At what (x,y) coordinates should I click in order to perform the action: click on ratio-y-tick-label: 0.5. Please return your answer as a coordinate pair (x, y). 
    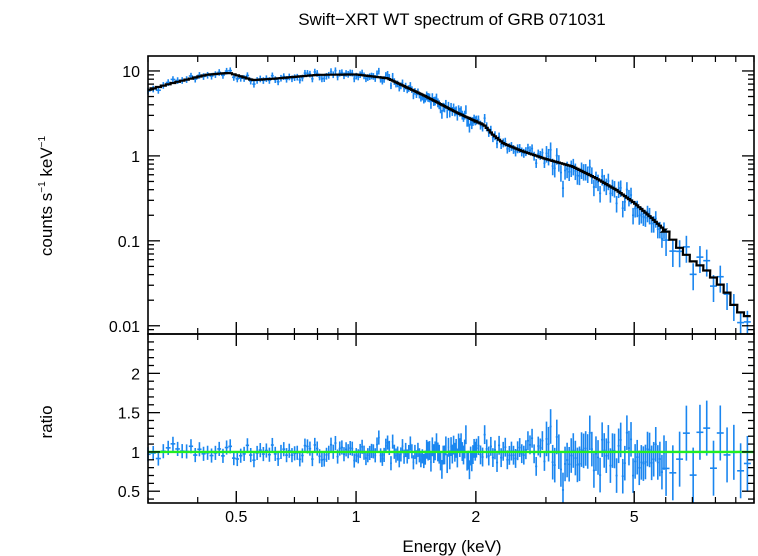
    Looking at the image, I should click on (129, 492).